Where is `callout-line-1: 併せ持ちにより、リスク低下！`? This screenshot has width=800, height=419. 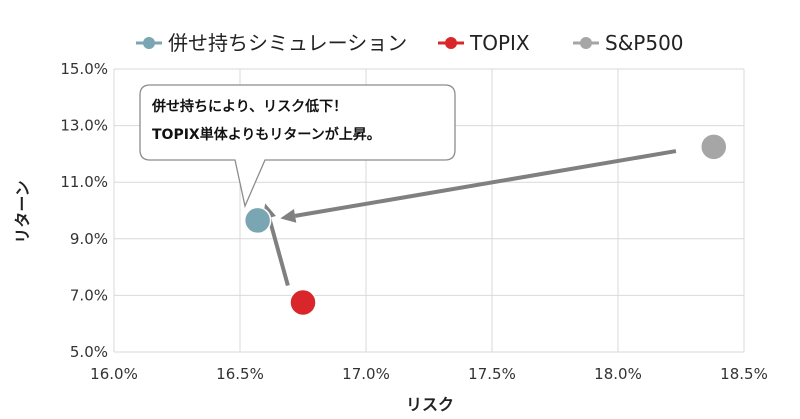 callout-line-1: 併せ持ちにより、リスク低下！ is located at coordinates (249, 106).